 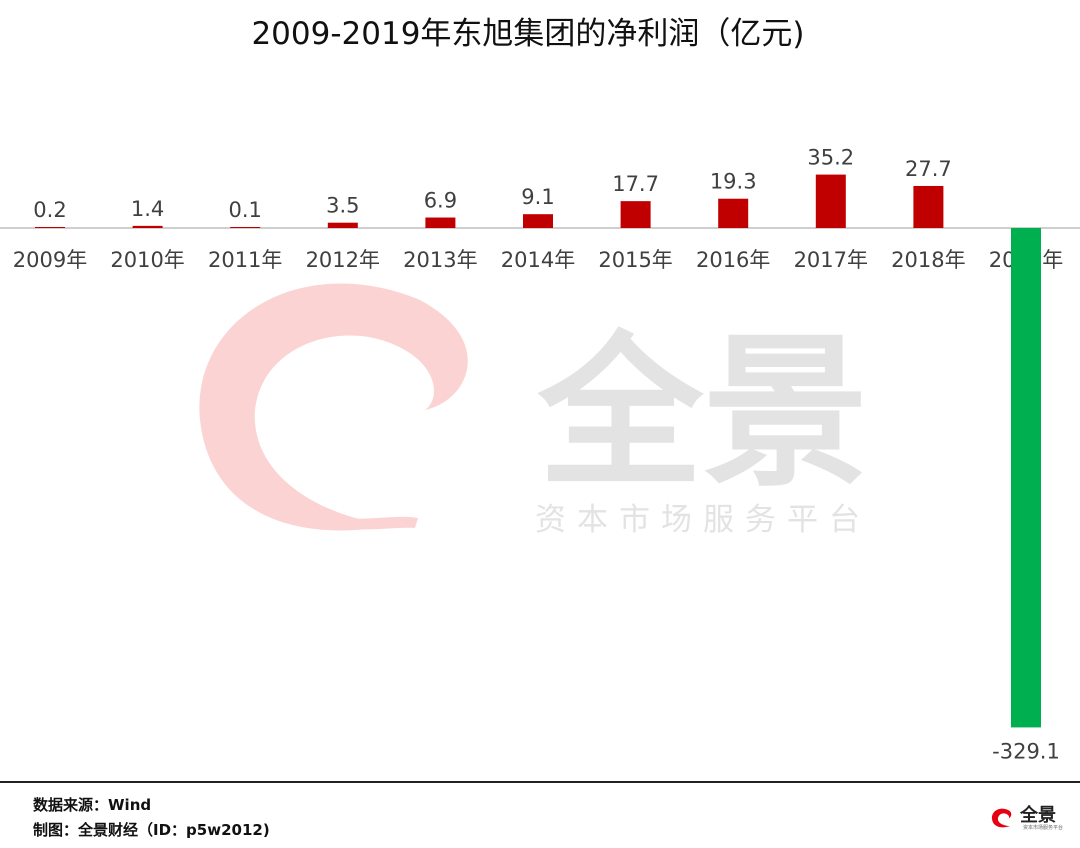 What do you see at coordinates (1026, 478) in the screenshot?
I see `bar-2019年` at bounding box center [1026, 478].